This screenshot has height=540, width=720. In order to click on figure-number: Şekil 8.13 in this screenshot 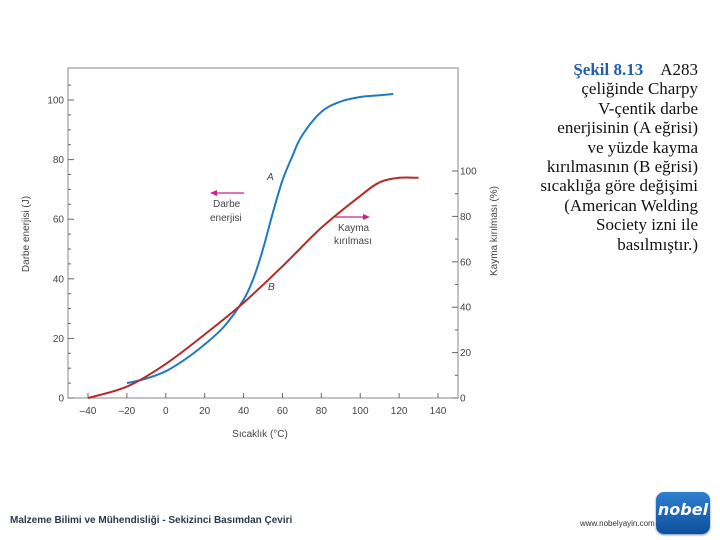, I will do `click(608, 69)`.